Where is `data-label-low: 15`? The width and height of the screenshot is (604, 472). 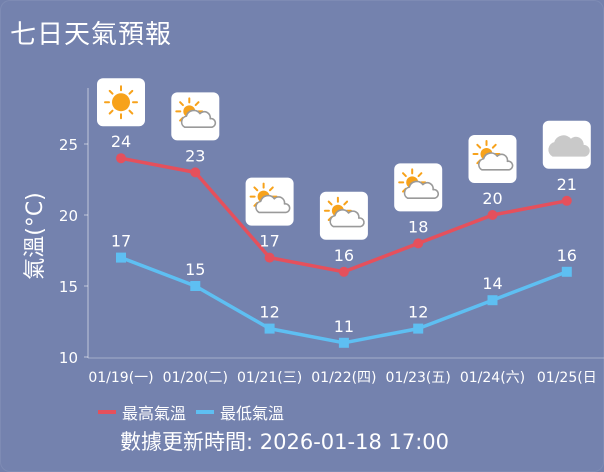 data-label-low: 15 is located at coordinates (195, 269).